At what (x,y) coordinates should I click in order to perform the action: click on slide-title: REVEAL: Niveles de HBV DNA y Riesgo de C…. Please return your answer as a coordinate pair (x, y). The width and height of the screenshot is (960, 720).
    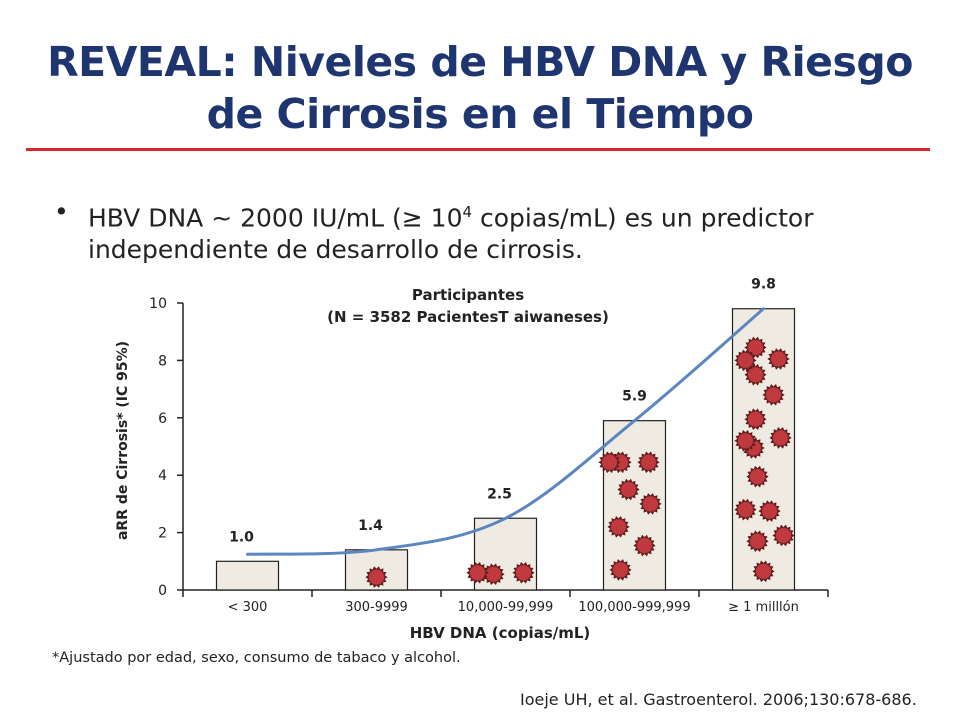
    Looking at the image, I should click on (480, 88).